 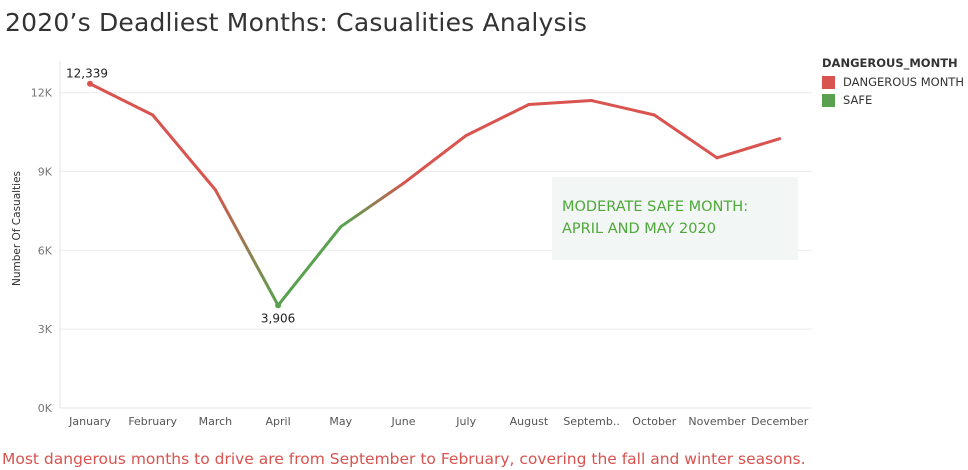 I want to click on y-axis-label: Number Of Casualties, so click(x=17, y=228).